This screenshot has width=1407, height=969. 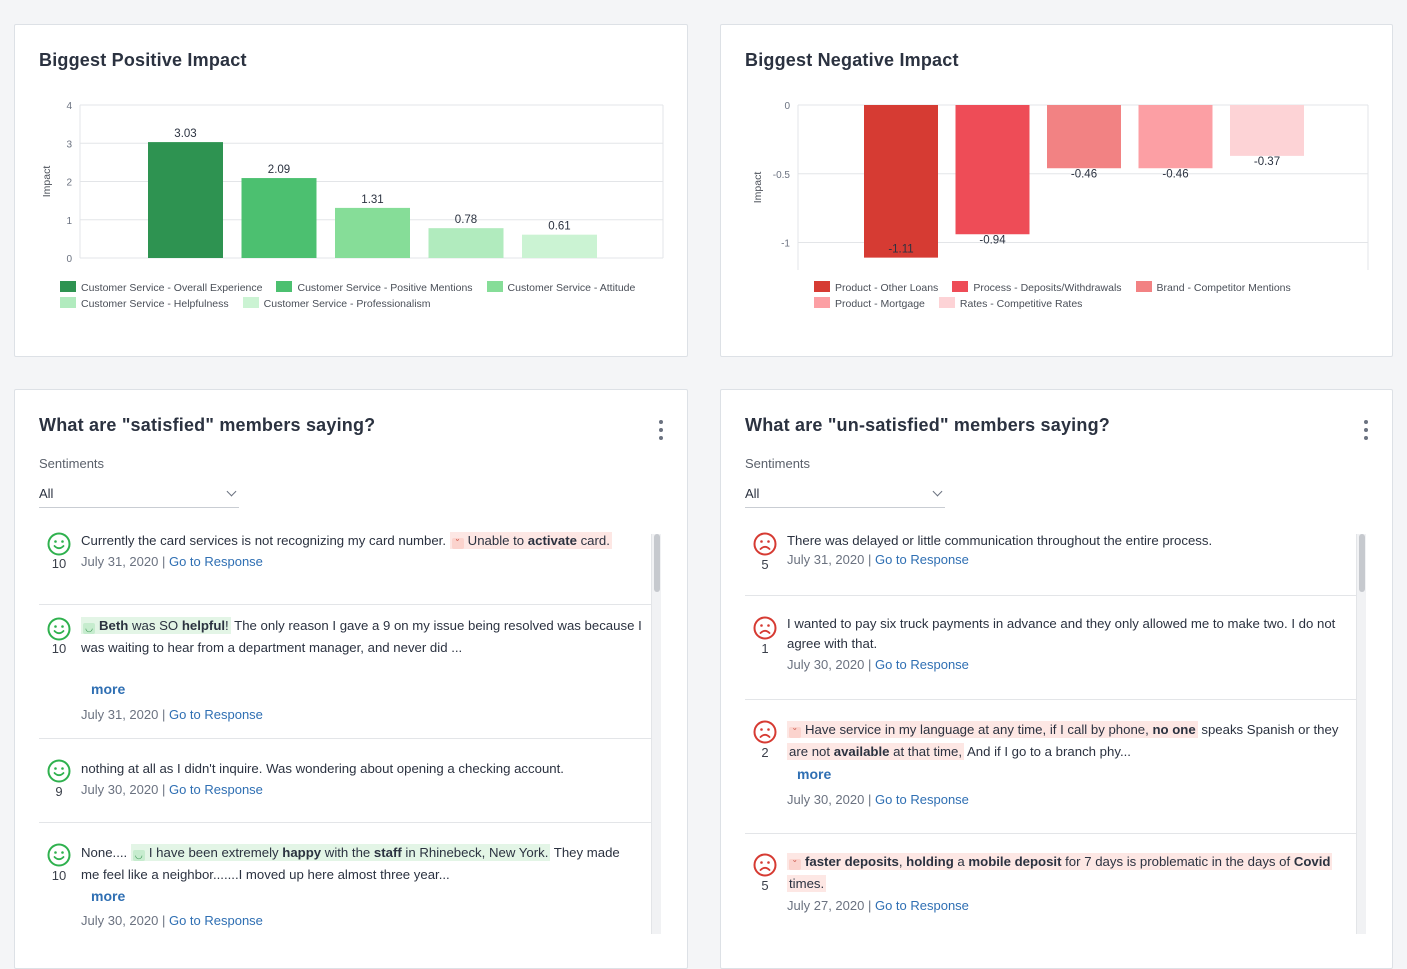 I want to click on legend-item: Customer Service - Positive Mentions, so click(x=374, y=288).